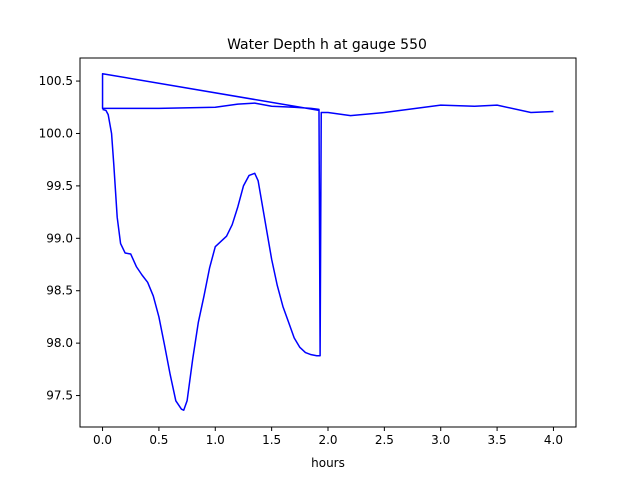 Image resolution: width=640 pixels, height=480 pixels. What do you see at coordinates (328, 463) in the screenshot?
I see `x-axis-label: hours` at bounding box center [328, 463].